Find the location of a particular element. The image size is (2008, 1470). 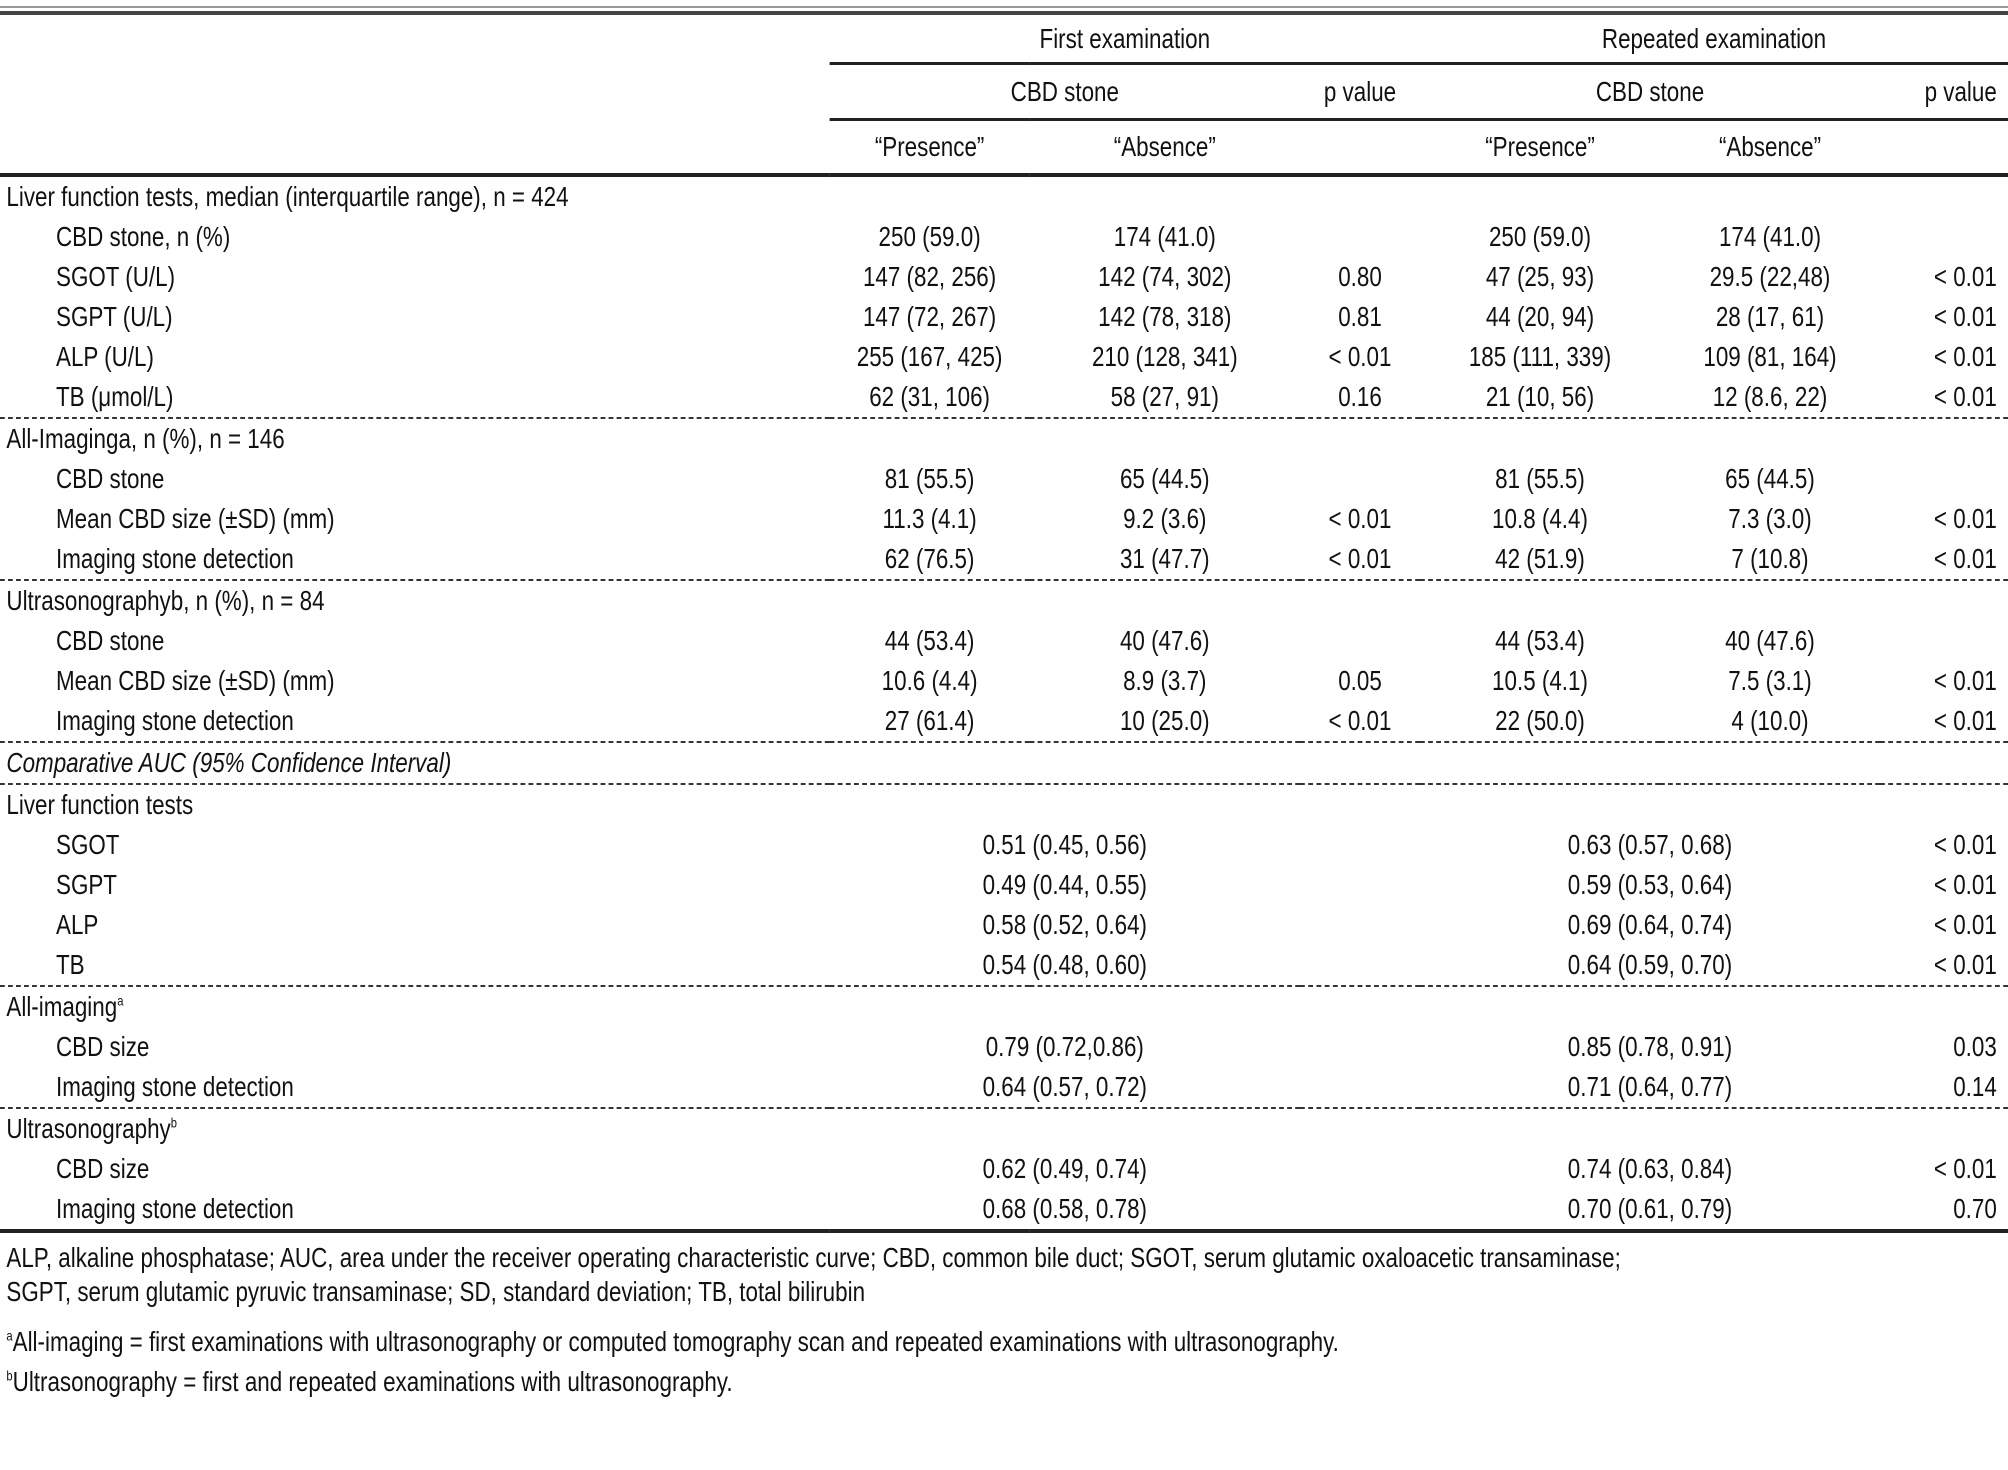

auc-p-value-cell: 0.03 is located at coordinates (1975, 1046).